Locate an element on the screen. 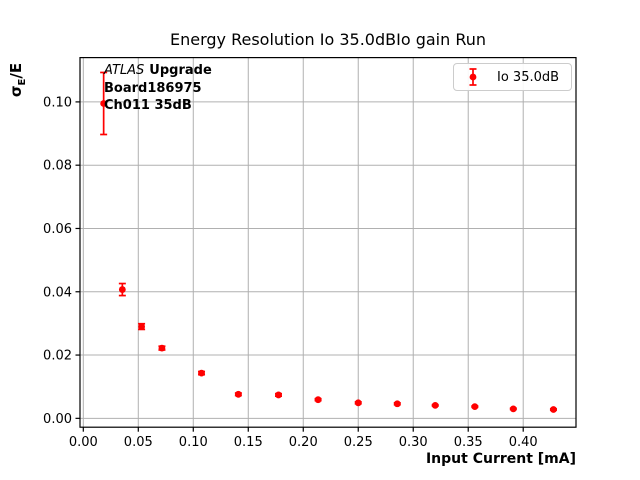  legend: Io 35.0dB is located at coordinates (512, 77).